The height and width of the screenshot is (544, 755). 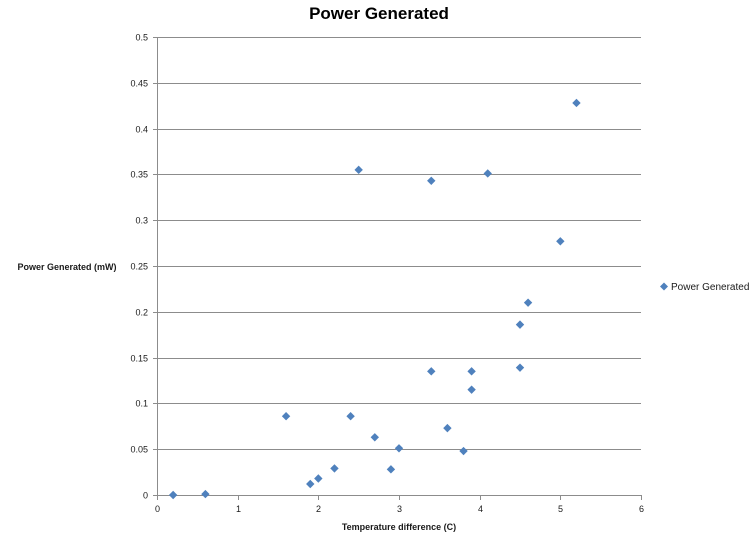 I want to click on y-tick-label: 0.15, so click(x=139, y=359).